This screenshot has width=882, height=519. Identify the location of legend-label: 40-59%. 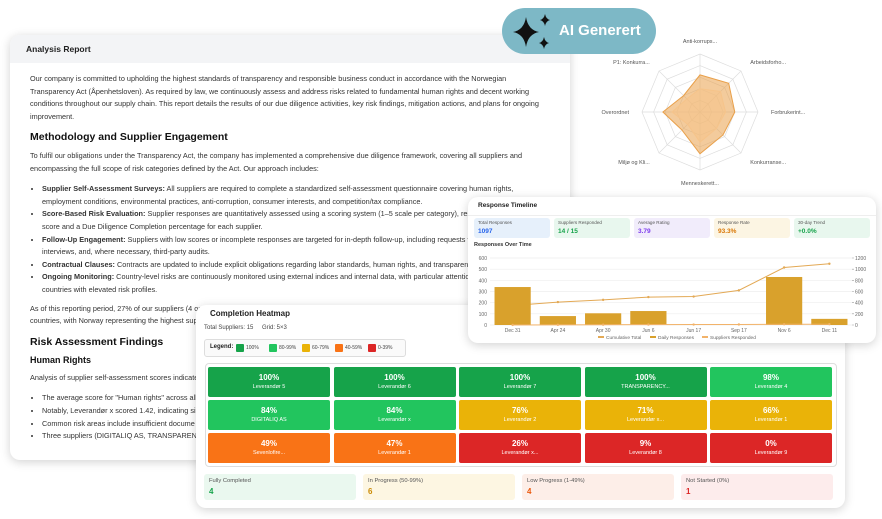
(354, 348).